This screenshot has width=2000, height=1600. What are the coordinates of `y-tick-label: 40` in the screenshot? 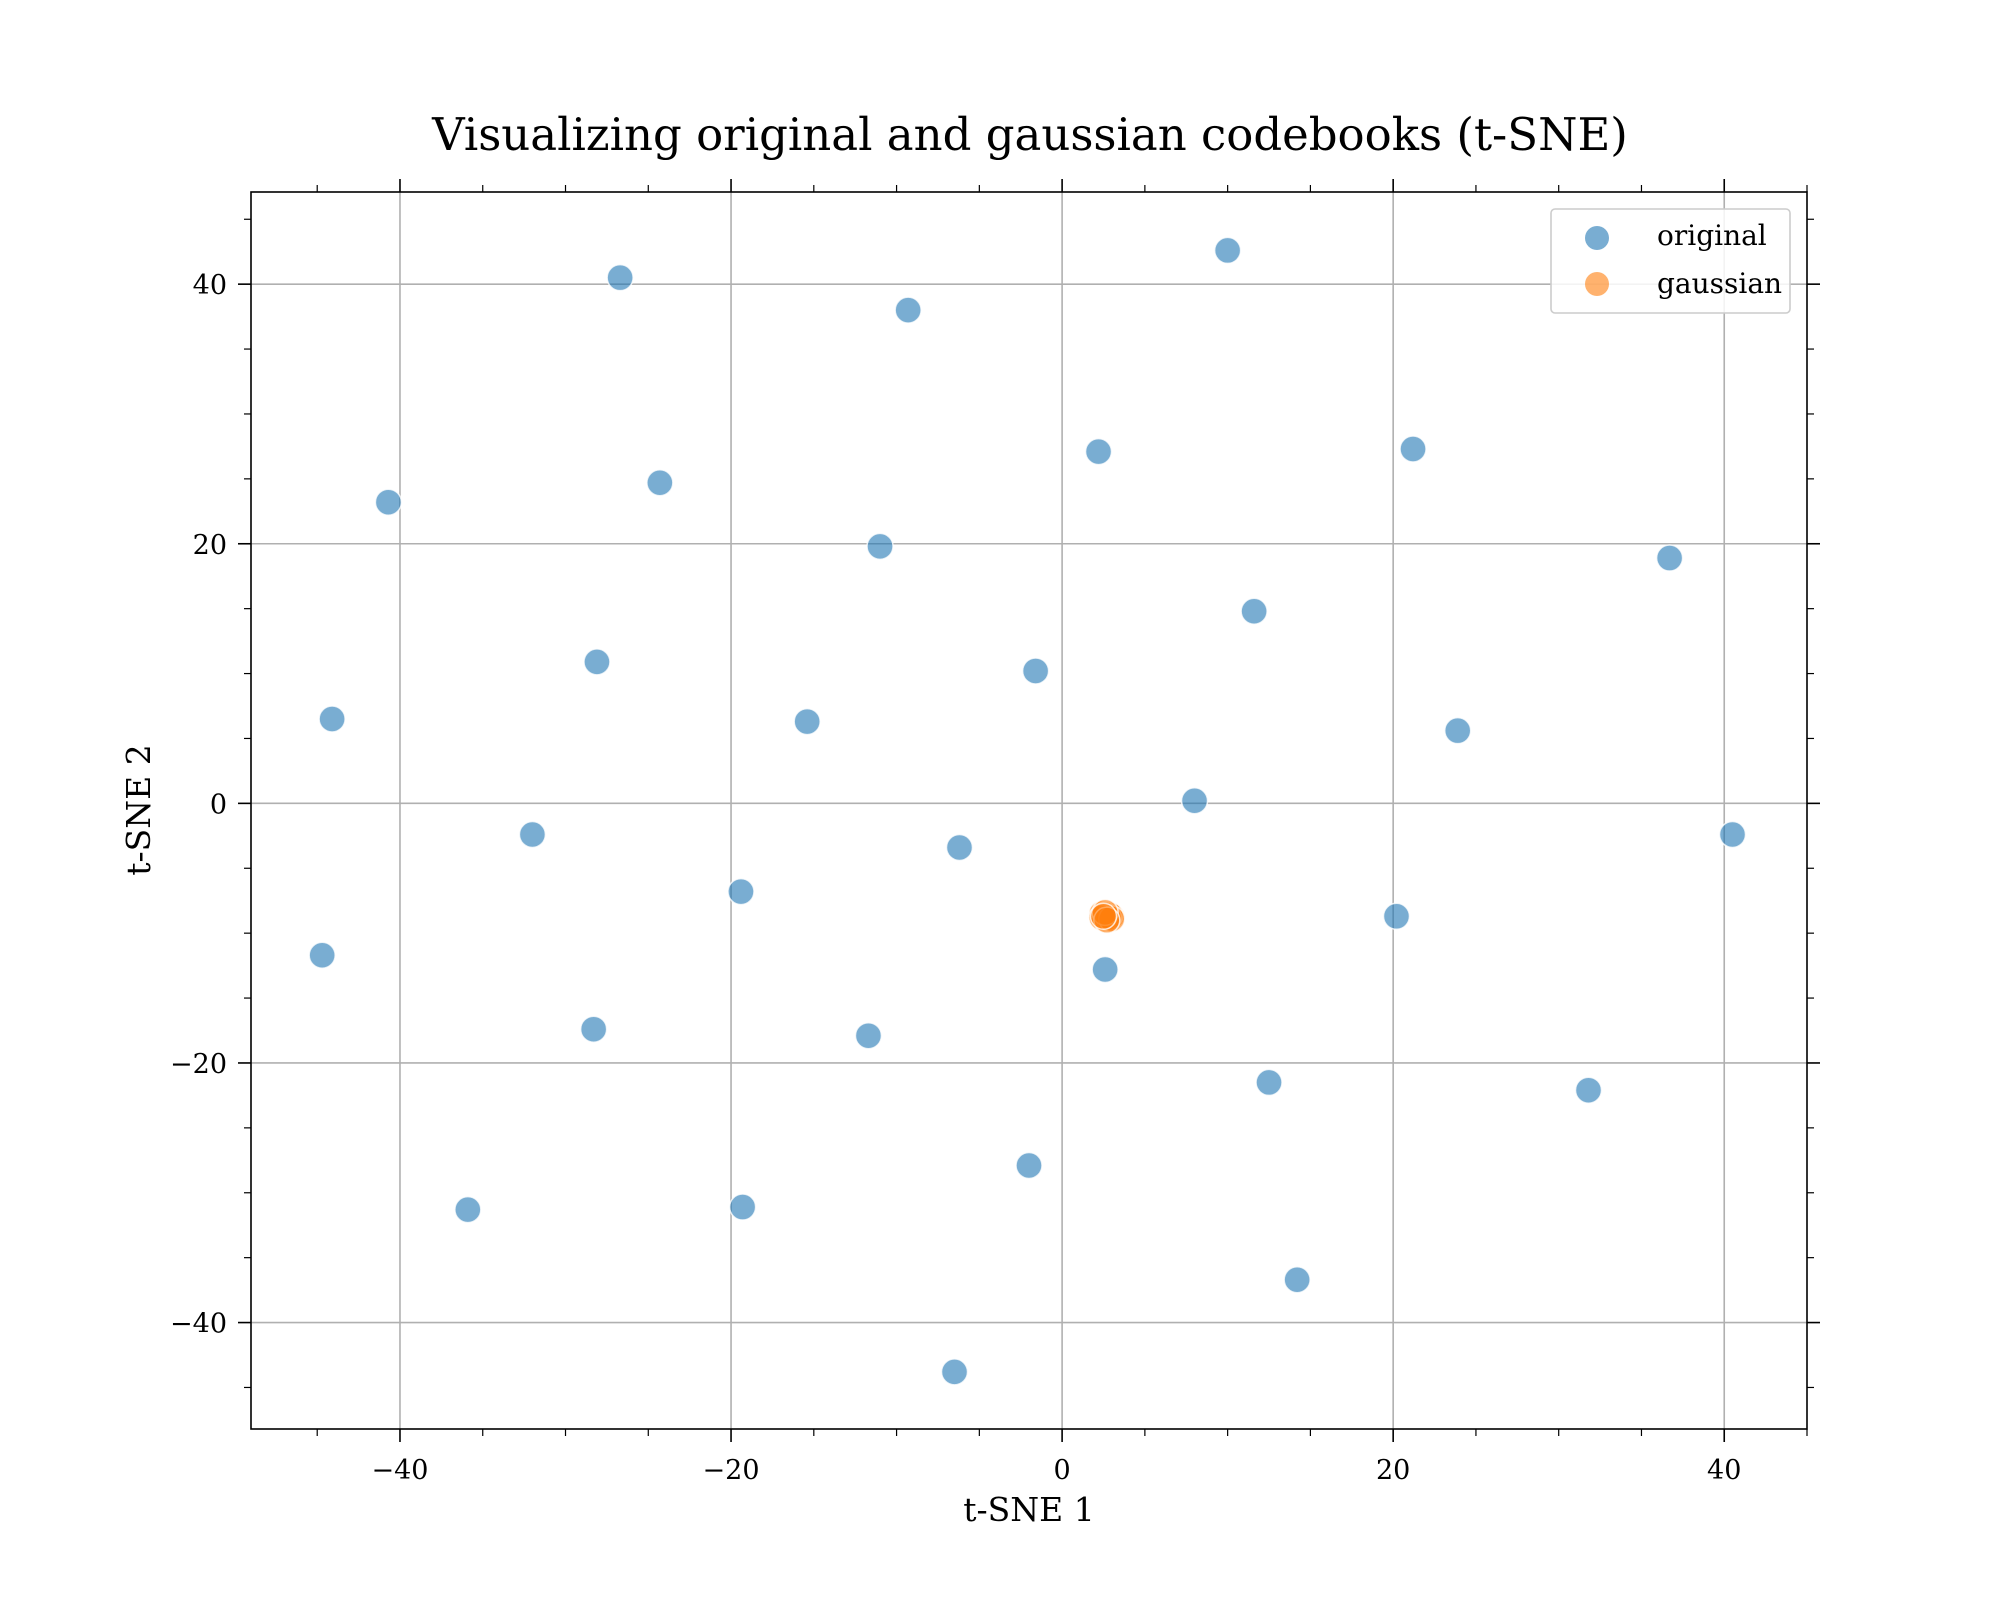 It's located at (210, 285).